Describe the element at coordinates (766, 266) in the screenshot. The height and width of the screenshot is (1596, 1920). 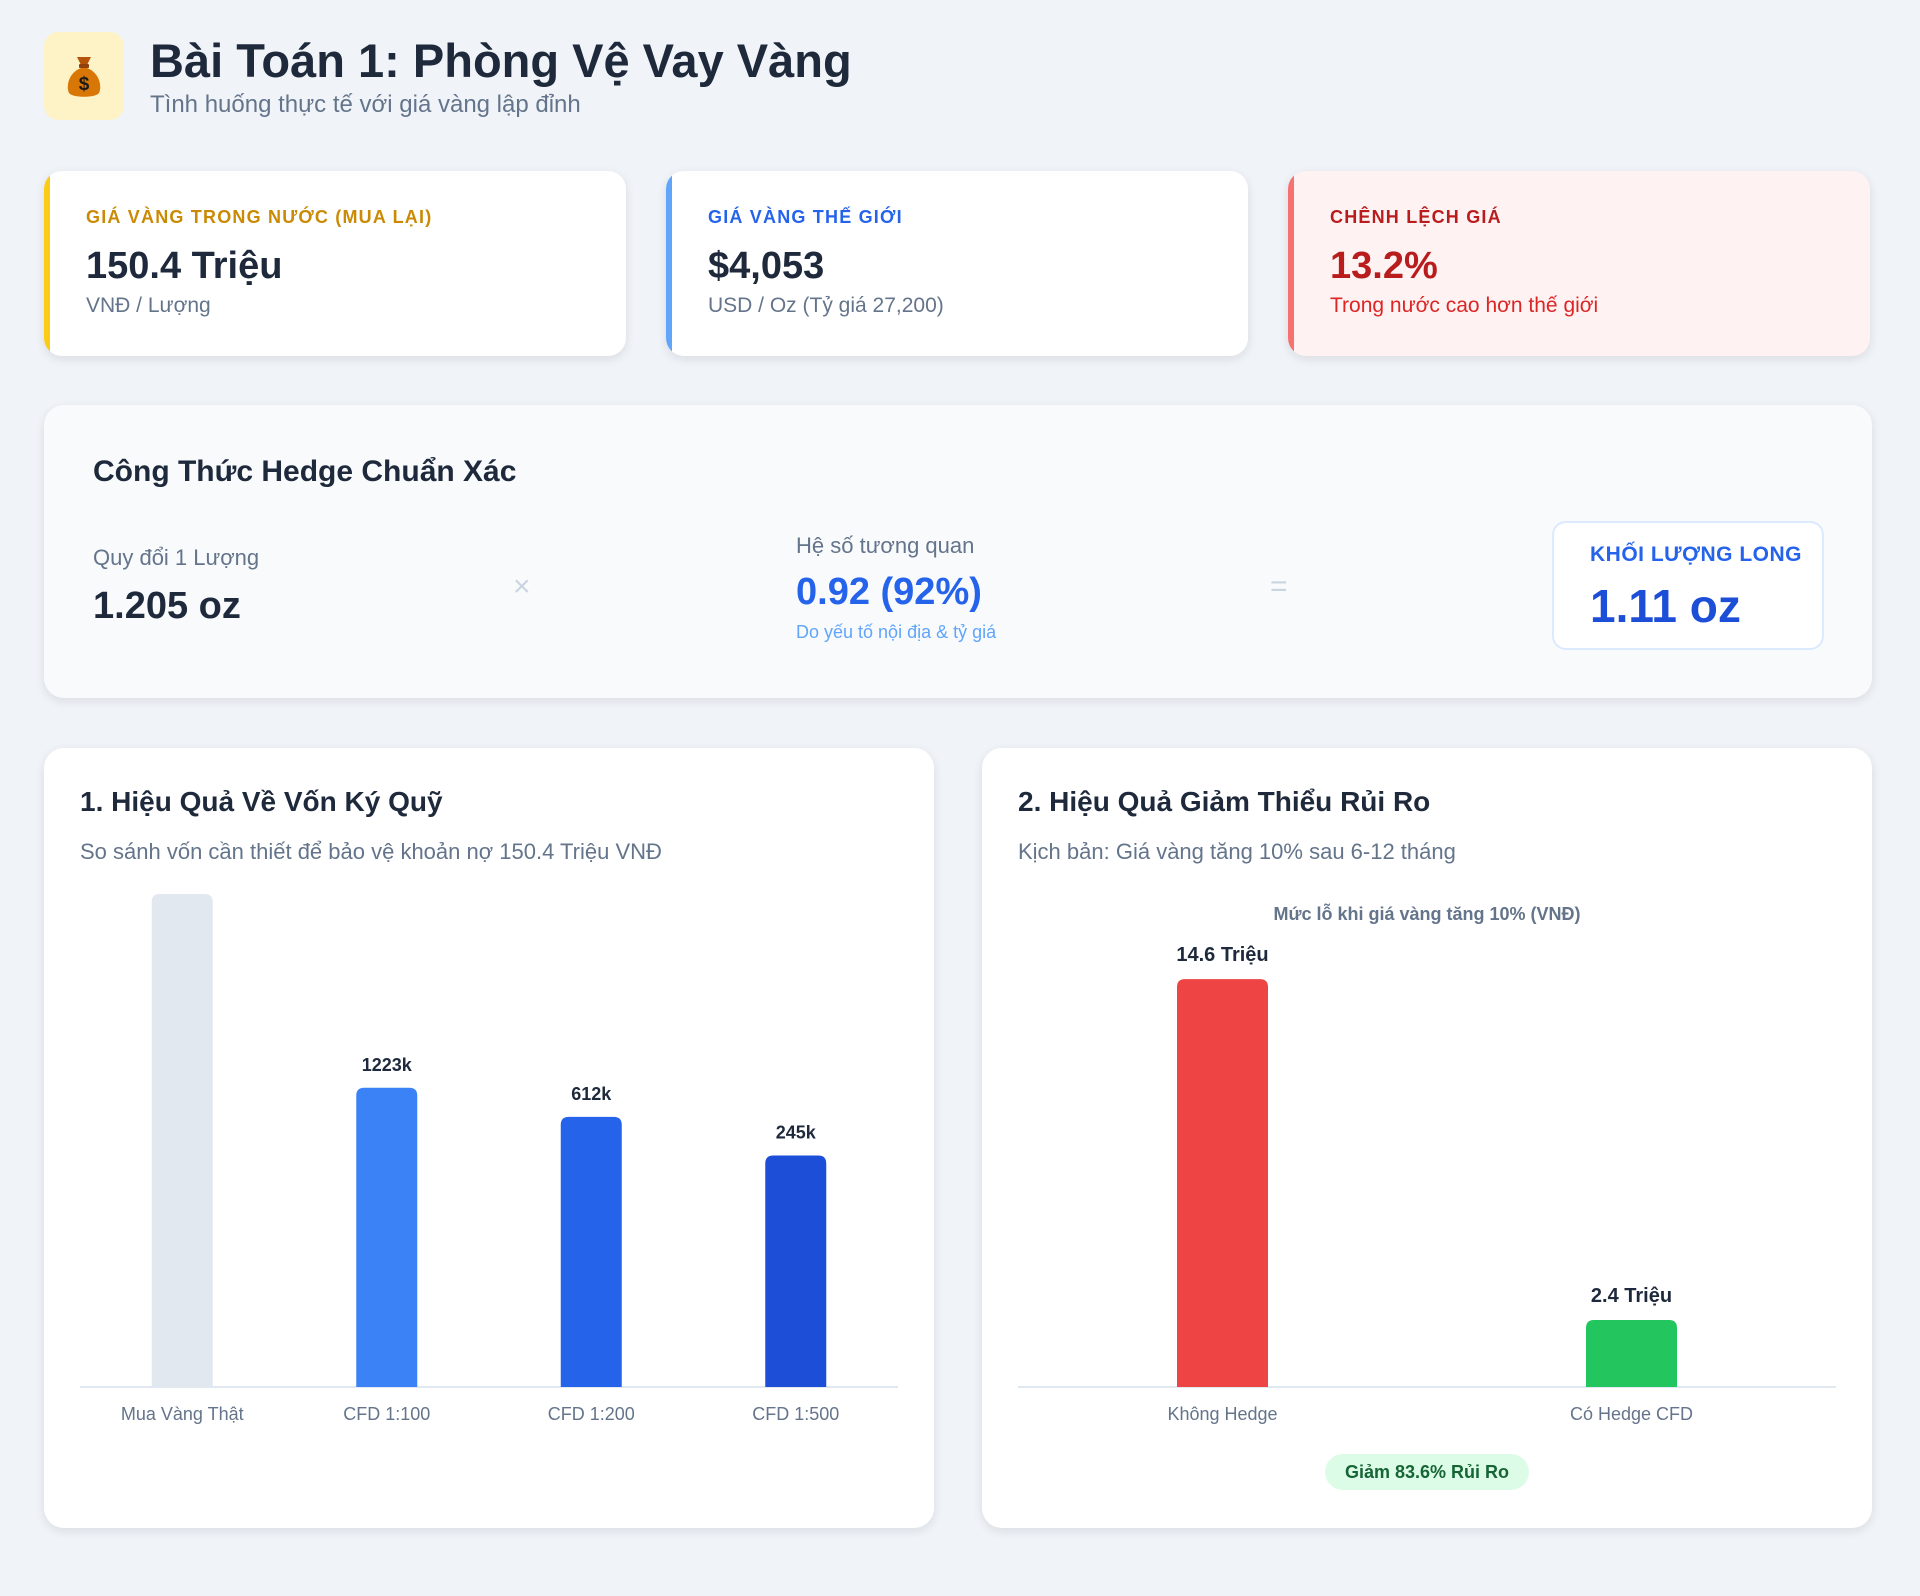
I see `stat-value: $4,053` at that location.